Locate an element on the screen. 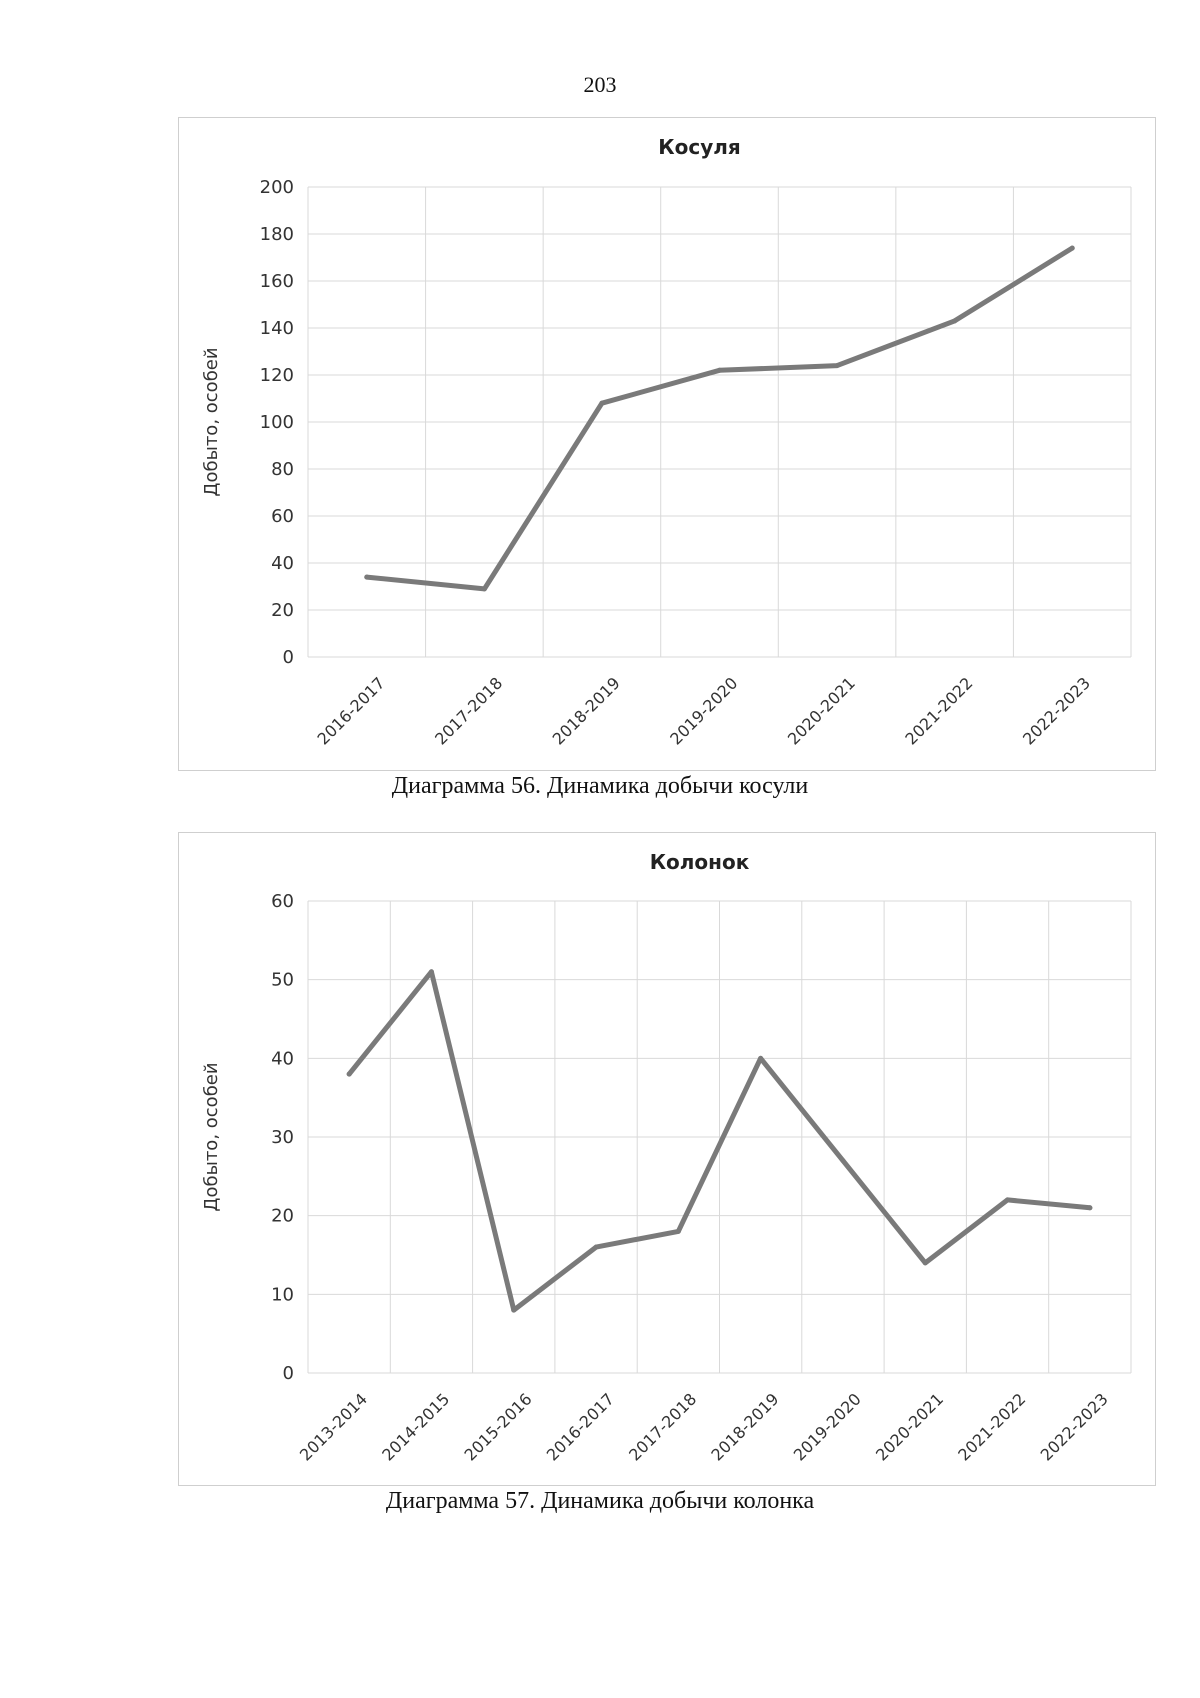 This screenshot has height=1698, width=1200. y-tick-label: 160 is located at coordinates (277, 281).